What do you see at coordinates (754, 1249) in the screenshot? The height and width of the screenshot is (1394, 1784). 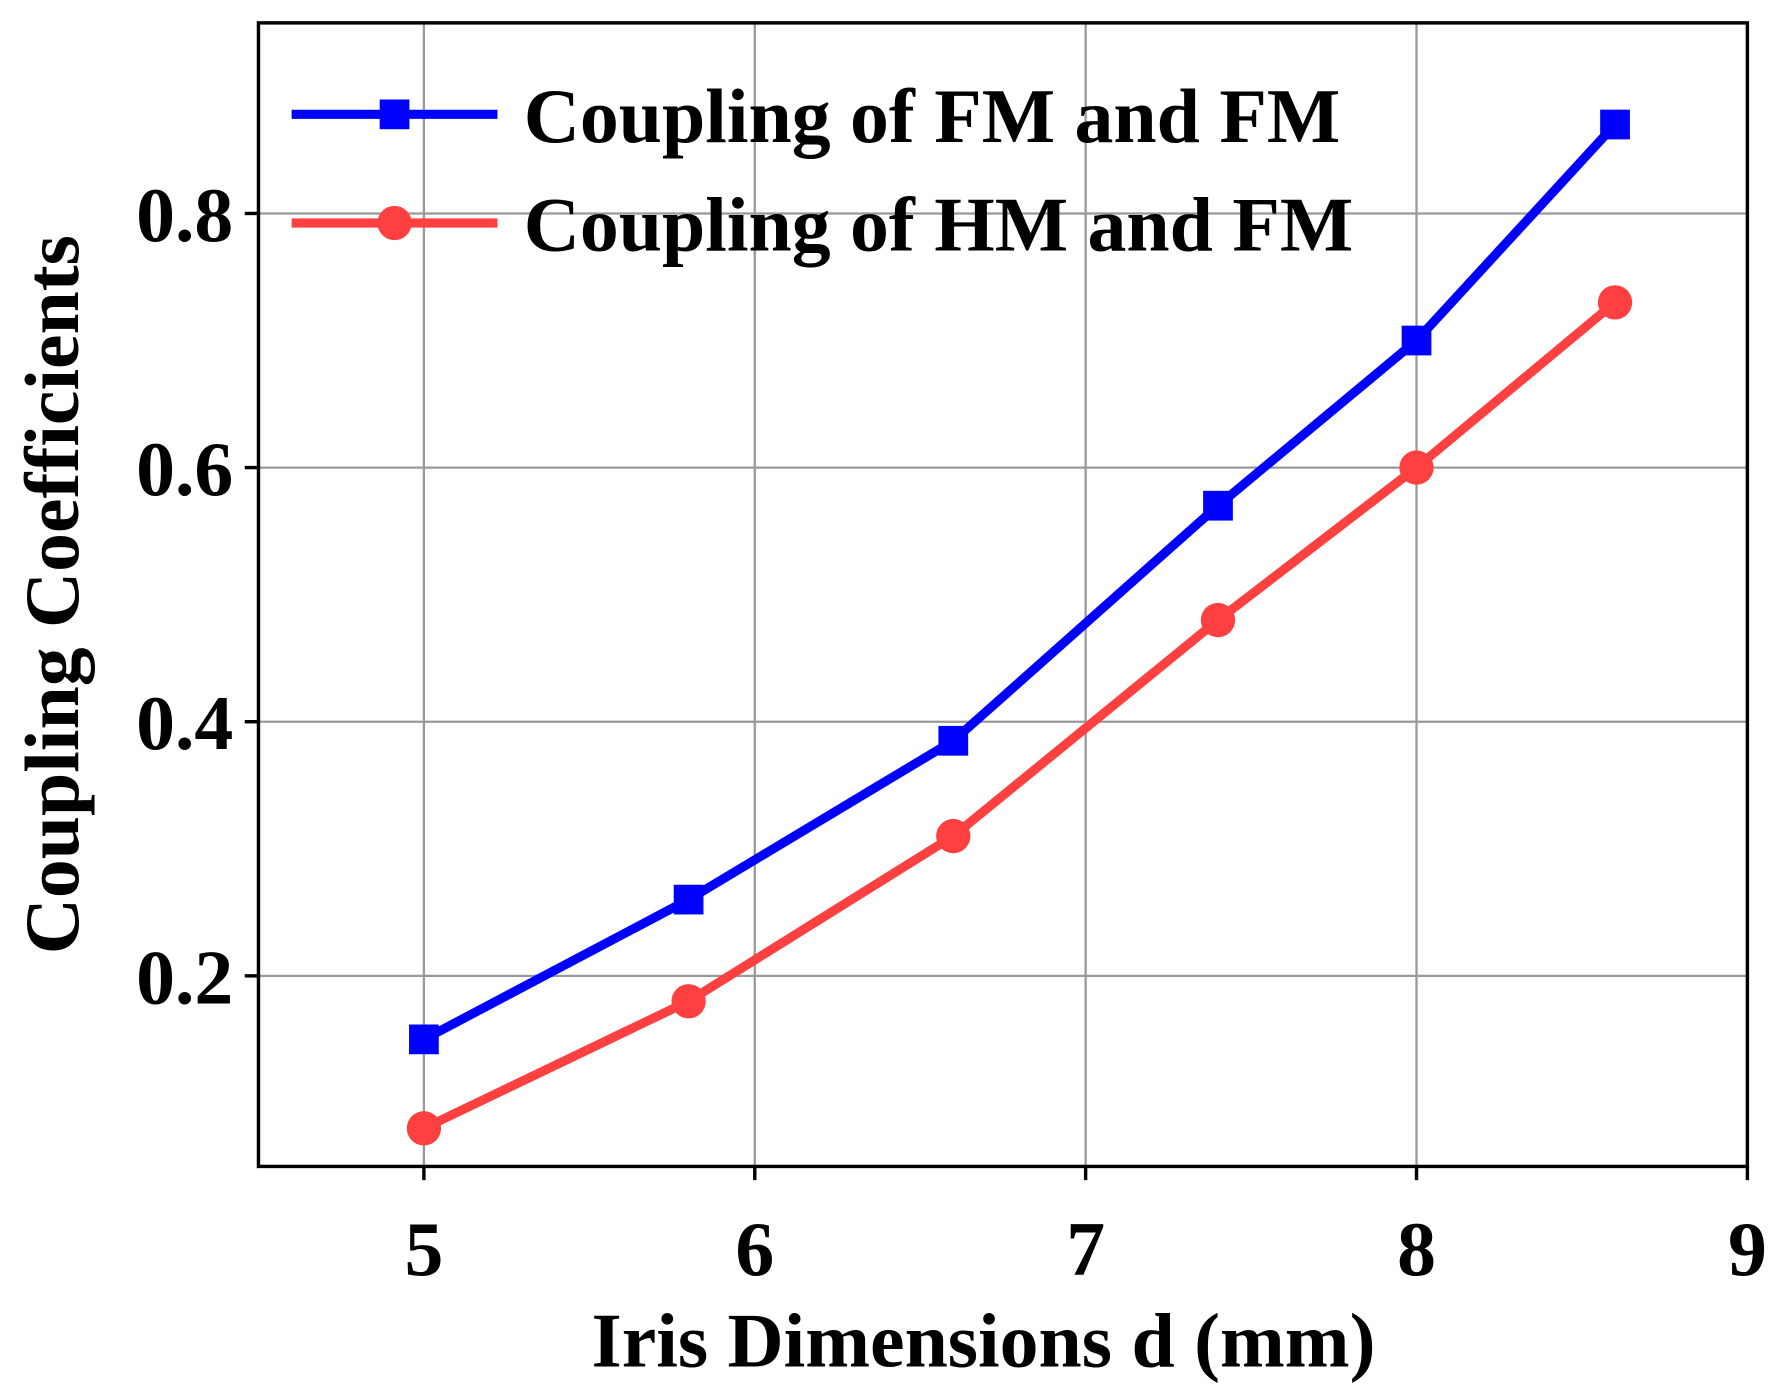 I see `x-tick-label: 6` at bounding box center [754, 1249].